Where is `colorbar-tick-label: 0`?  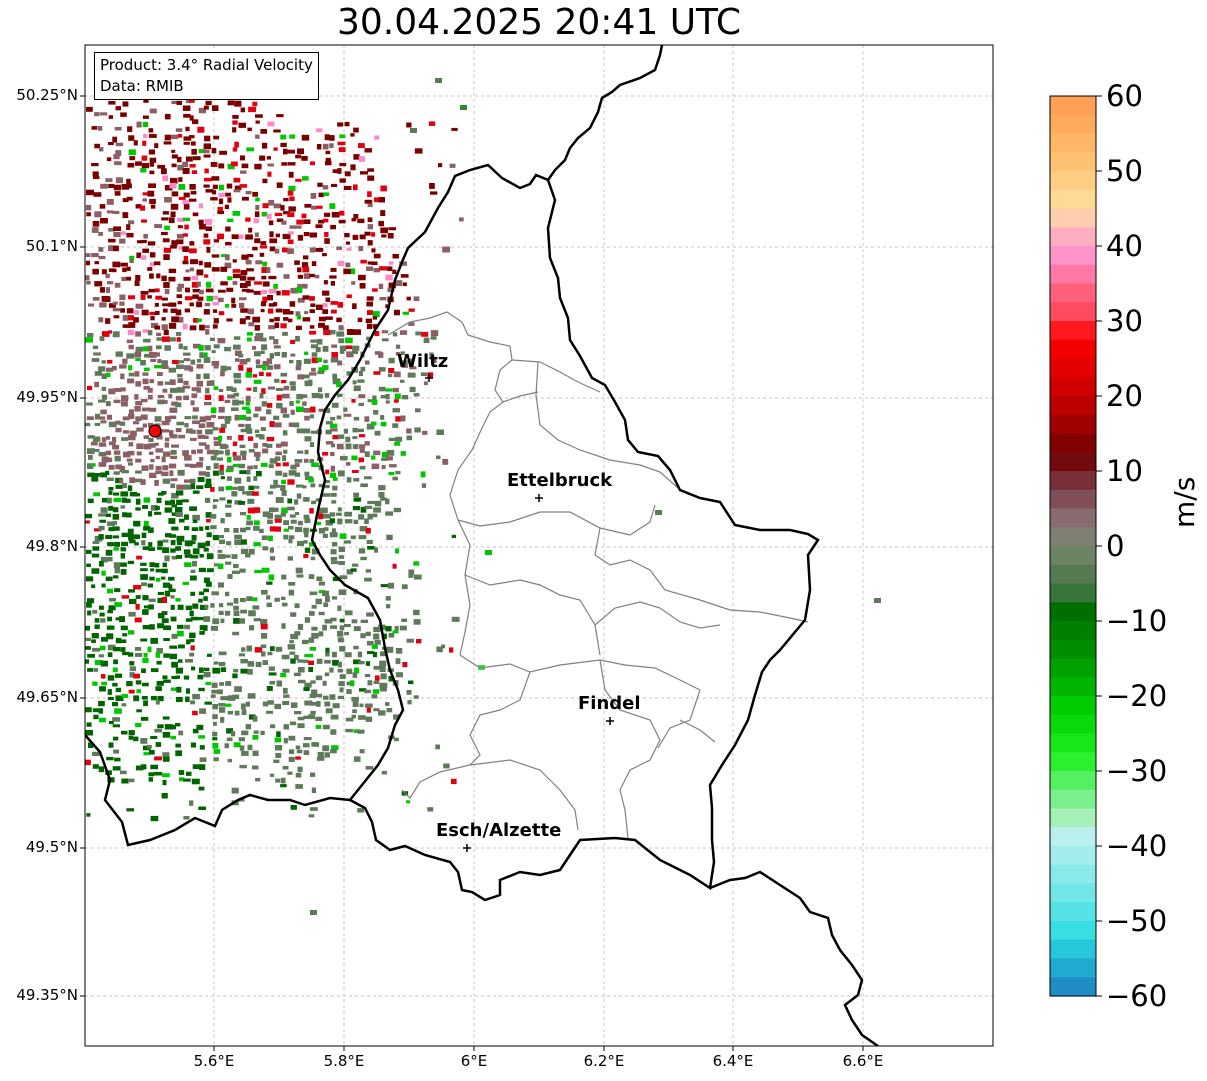
colorbar-tick-label: 0 is located at coordinates (1115, 546).